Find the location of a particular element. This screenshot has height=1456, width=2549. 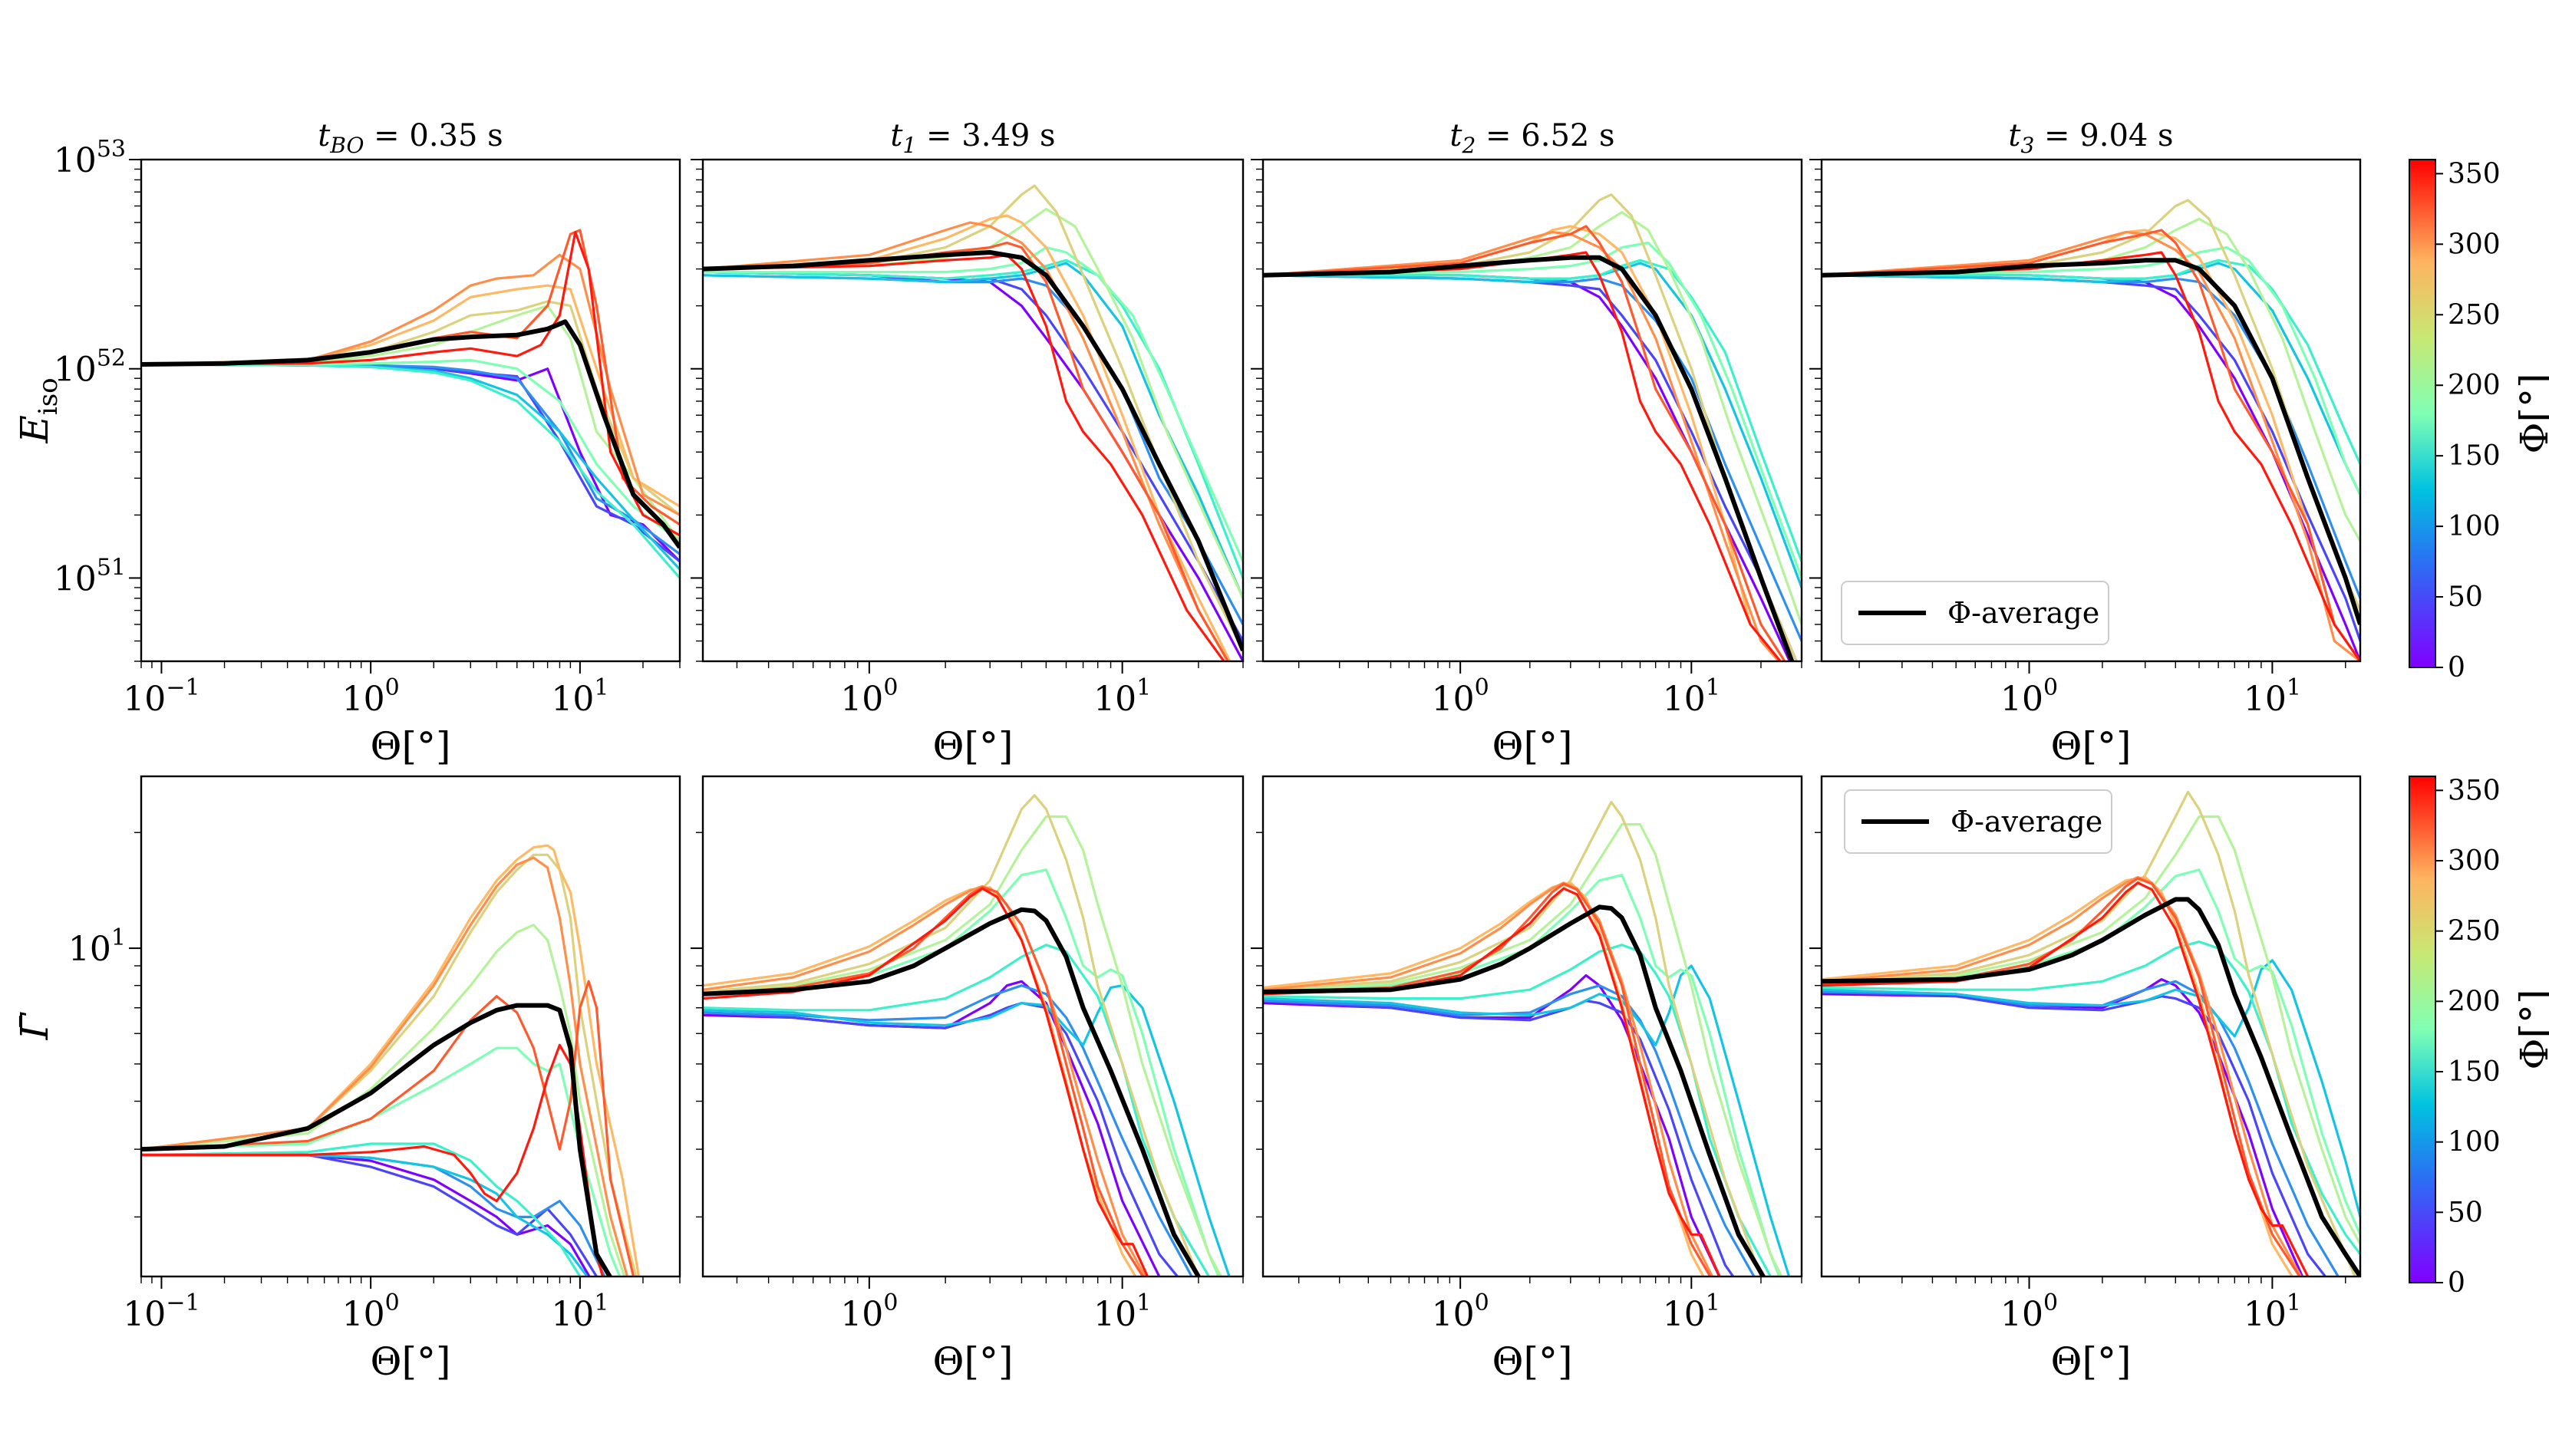

panel-title: t3 = 9.04 s is located at coordinates (2090, 138).